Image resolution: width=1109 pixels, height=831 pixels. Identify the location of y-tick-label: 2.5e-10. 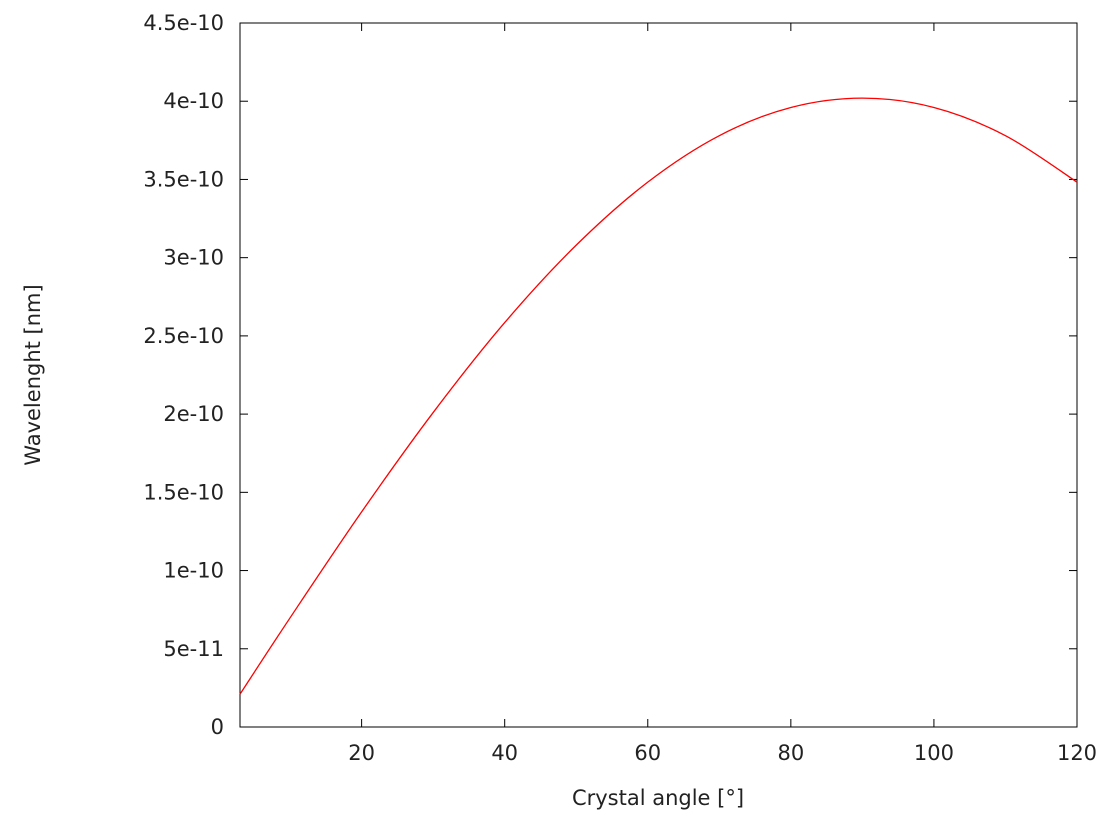
(183, 336).